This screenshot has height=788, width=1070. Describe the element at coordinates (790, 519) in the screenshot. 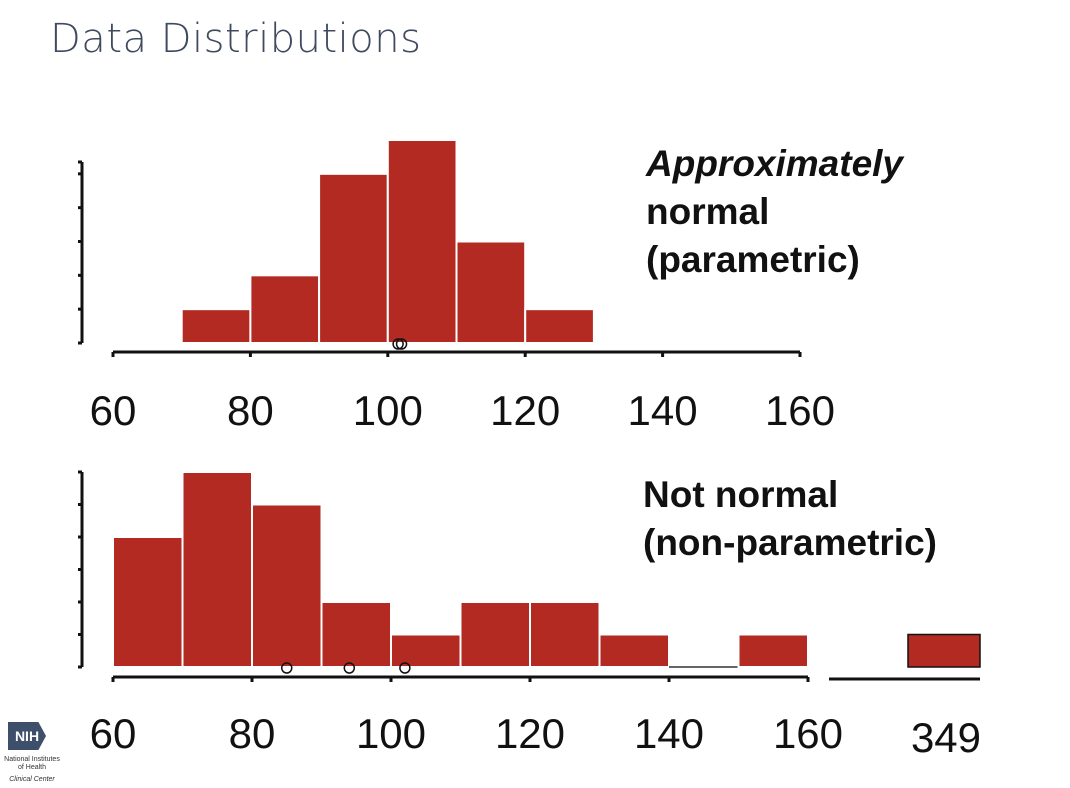

I see `bottom-chart-annotation: Not normal (non-parametric)` at that location.